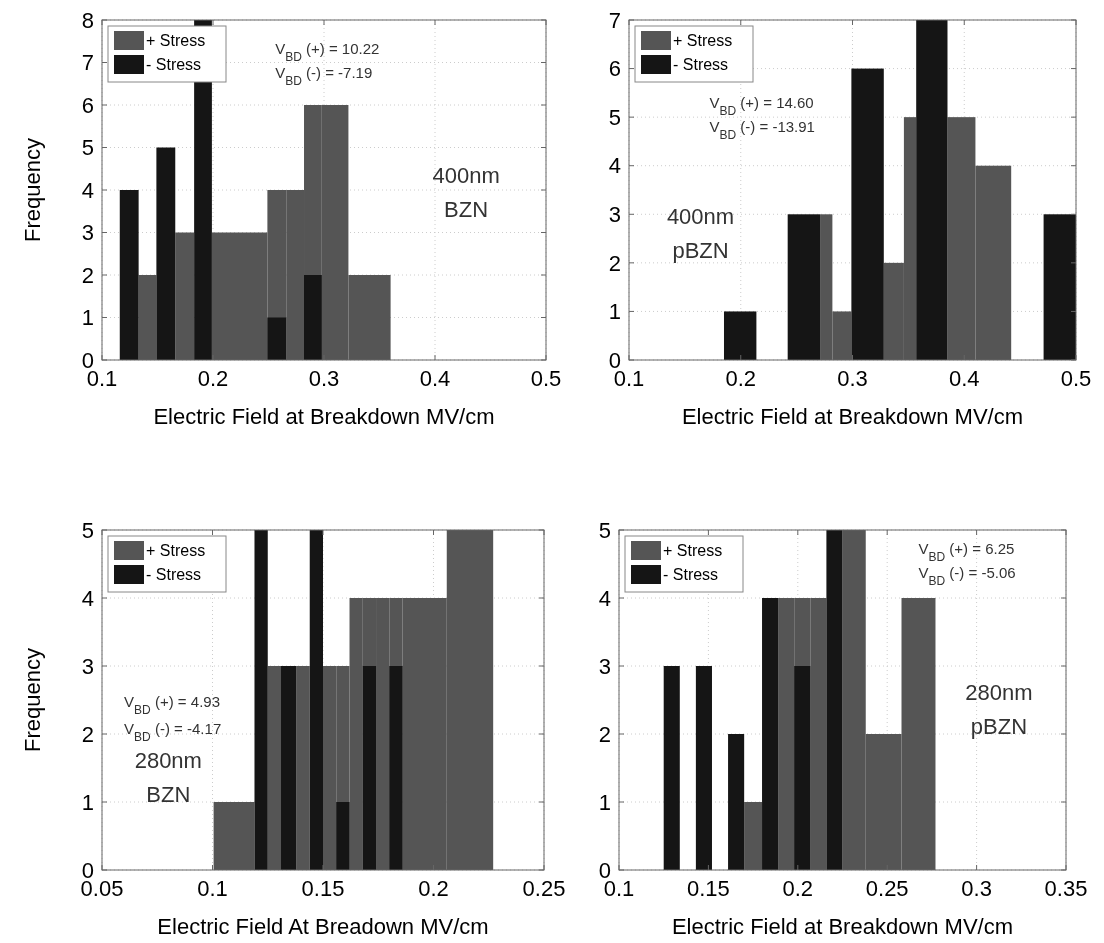 This screenshot has width=1104, height=943. Describe the element at coordinates (173, 732) in the screenshot. I see `annotation: V$_{BD}$ (-) = -4.17` at that location.